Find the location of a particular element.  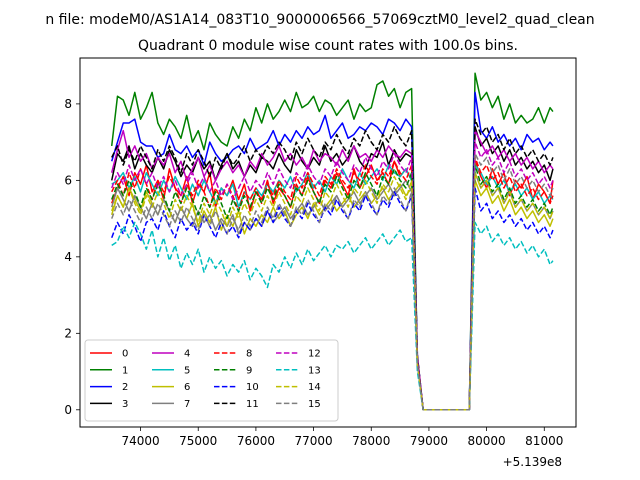

legend-label-4: 4 is located at coordinates (187, 354).